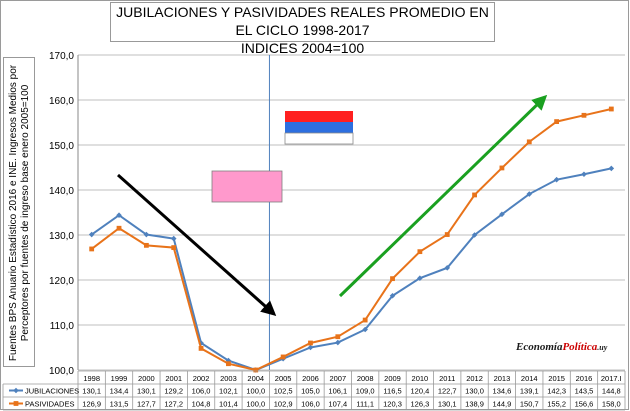  Describe the element at coordinates (529, 378) in the screenshot. I see `x-tick-label: 2014` at that location.